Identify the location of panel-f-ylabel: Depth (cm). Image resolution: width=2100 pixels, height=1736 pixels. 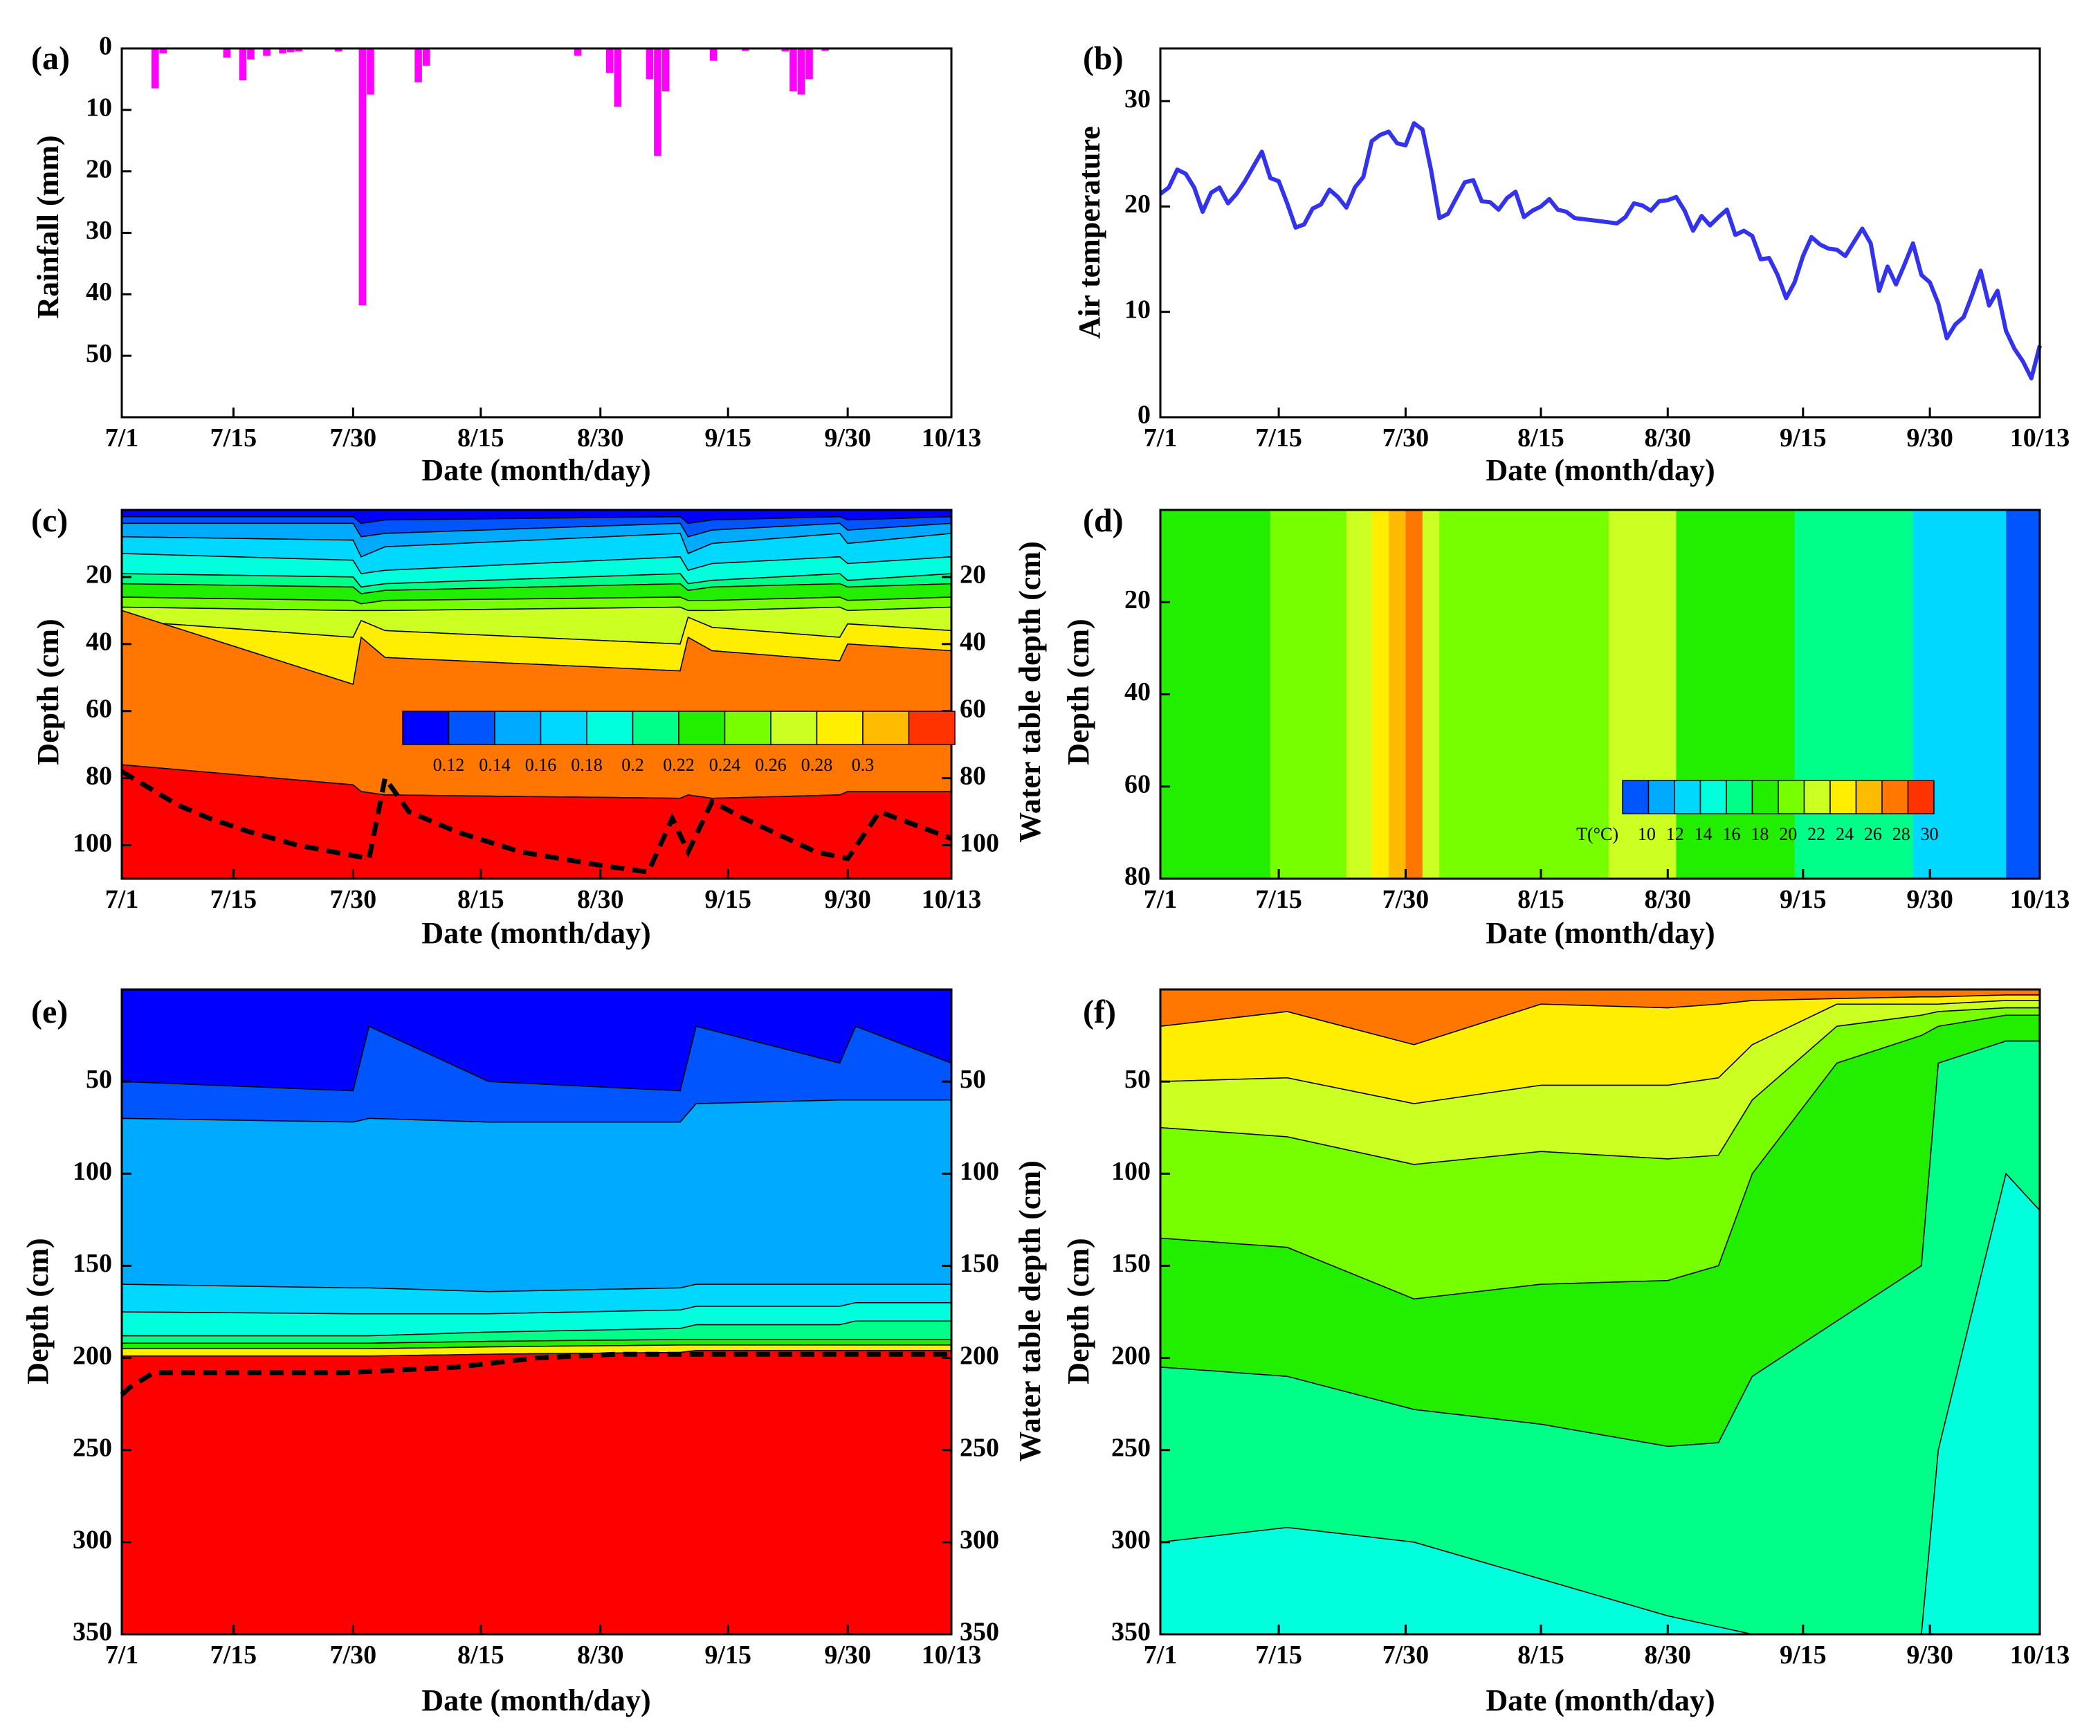
(1078, 1311).